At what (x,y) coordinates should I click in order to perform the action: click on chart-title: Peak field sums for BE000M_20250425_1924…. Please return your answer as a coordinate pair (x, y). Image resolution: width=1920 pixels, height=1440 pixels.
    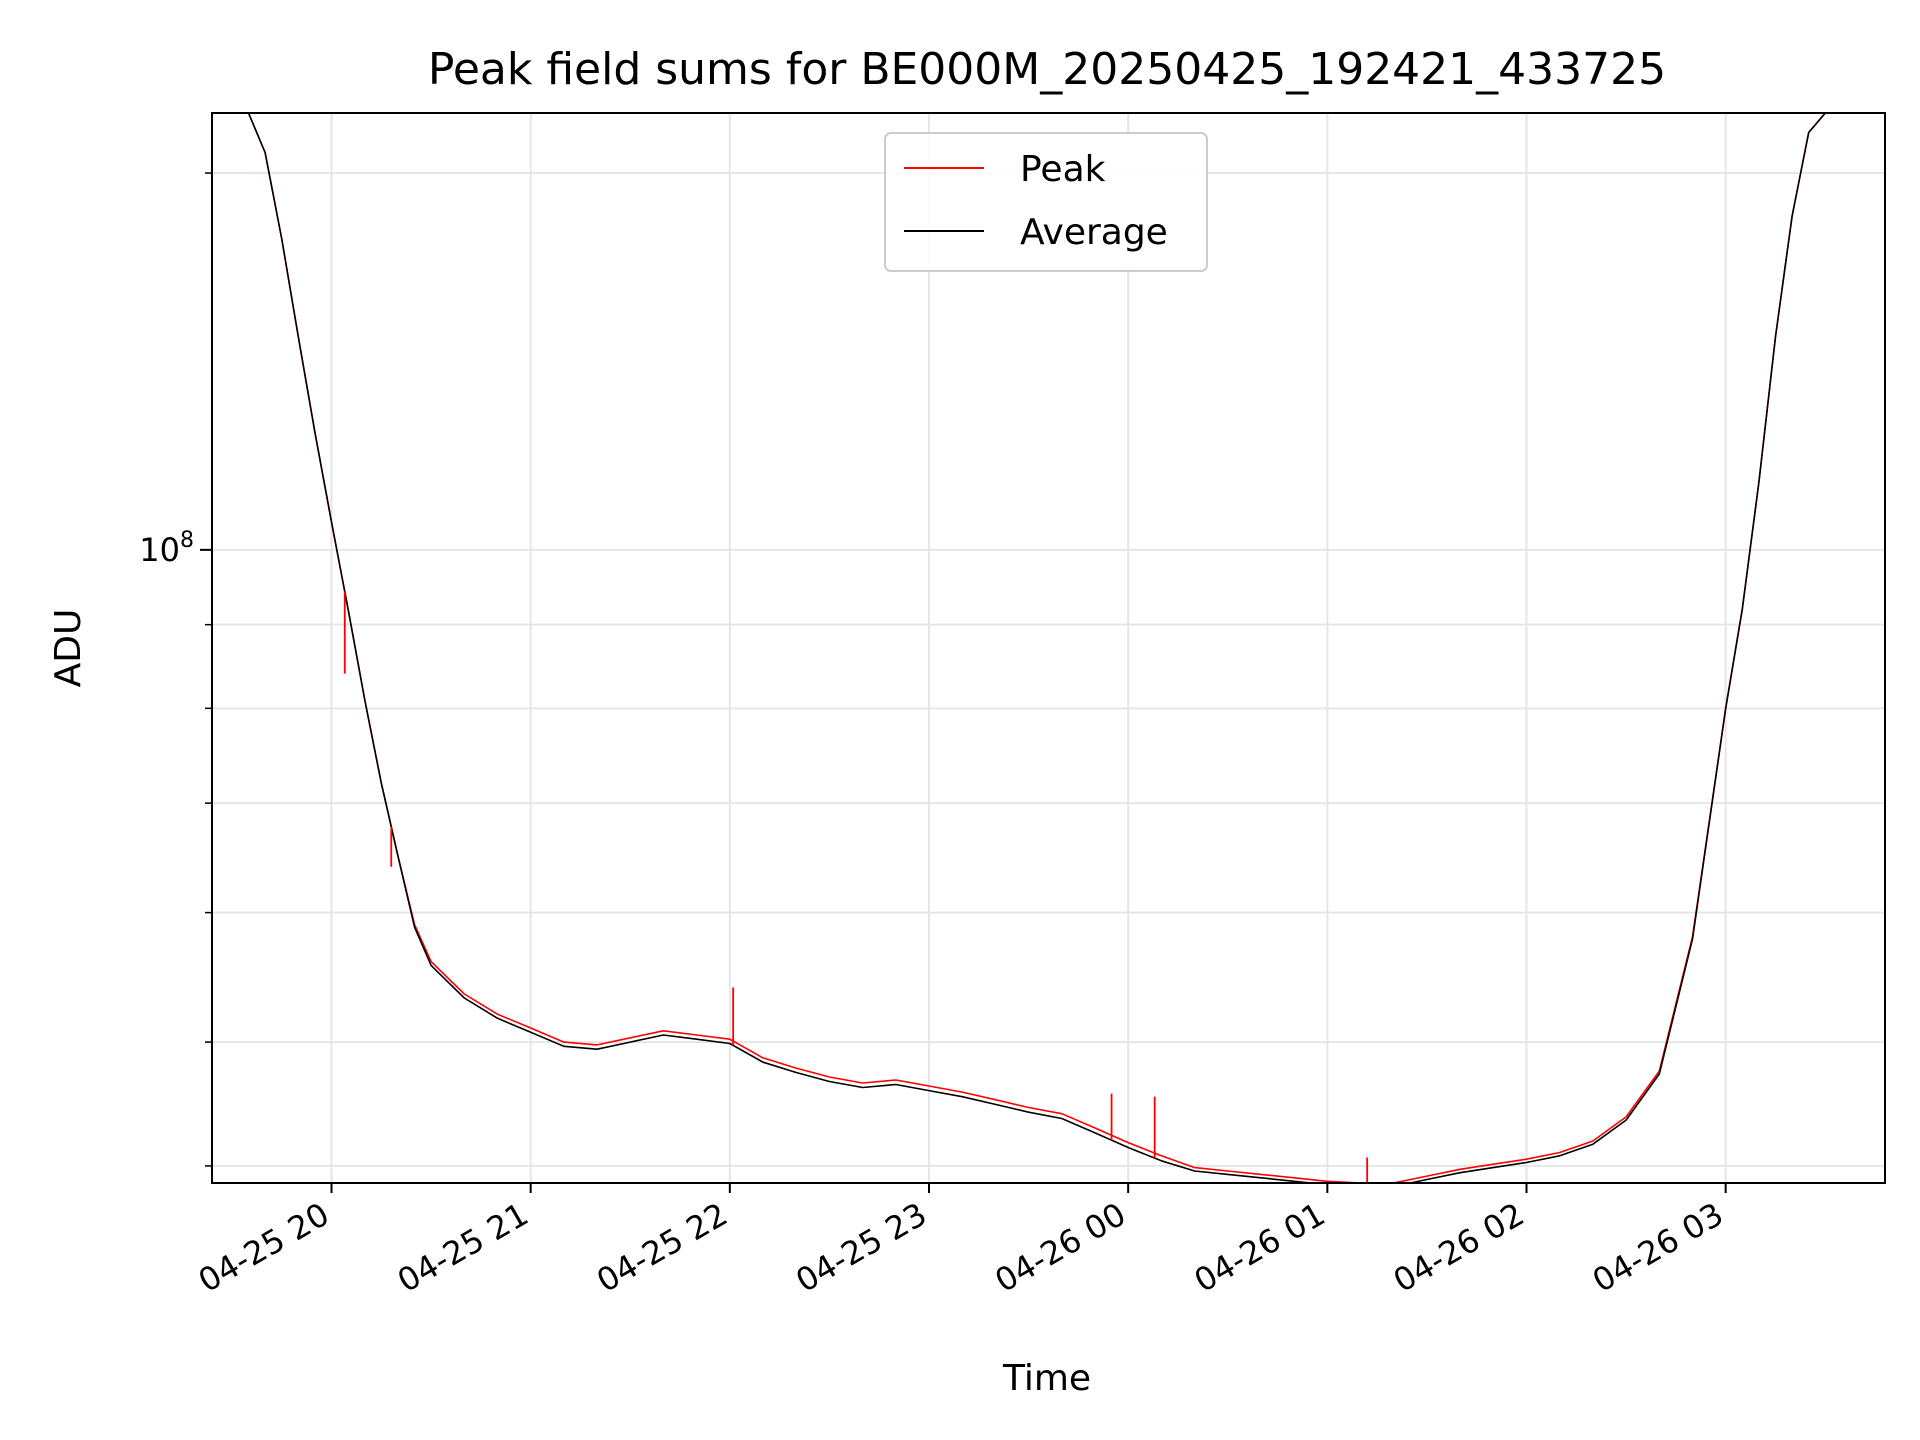
    Looking at the image, I should click on (1047, 69).